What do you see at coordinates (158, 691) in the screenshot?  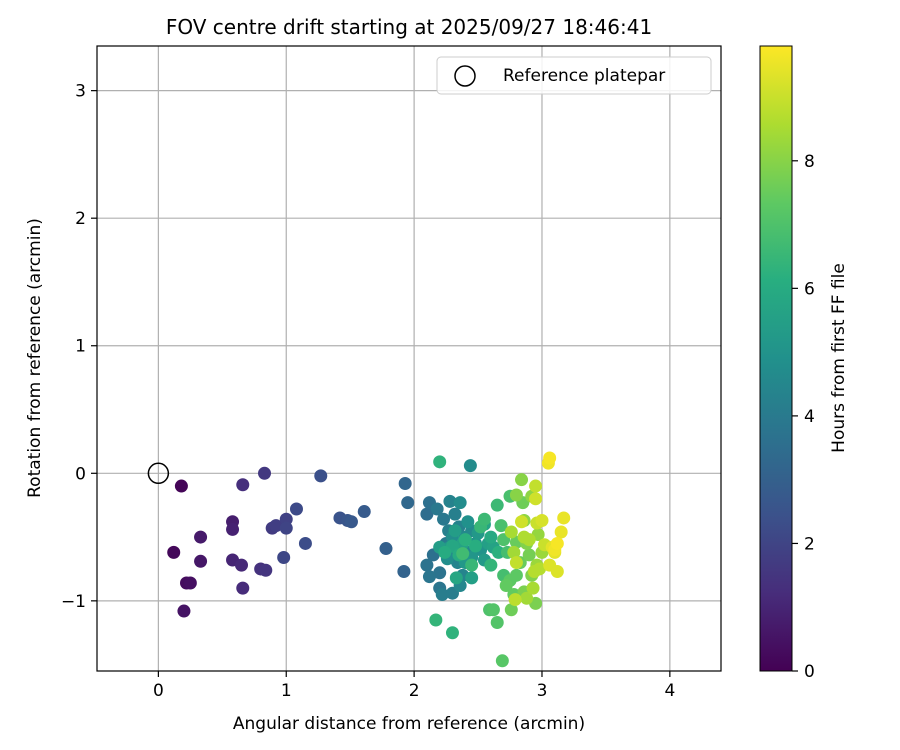 I see `x-tick-label: 0` at bounding box center [158, 691].